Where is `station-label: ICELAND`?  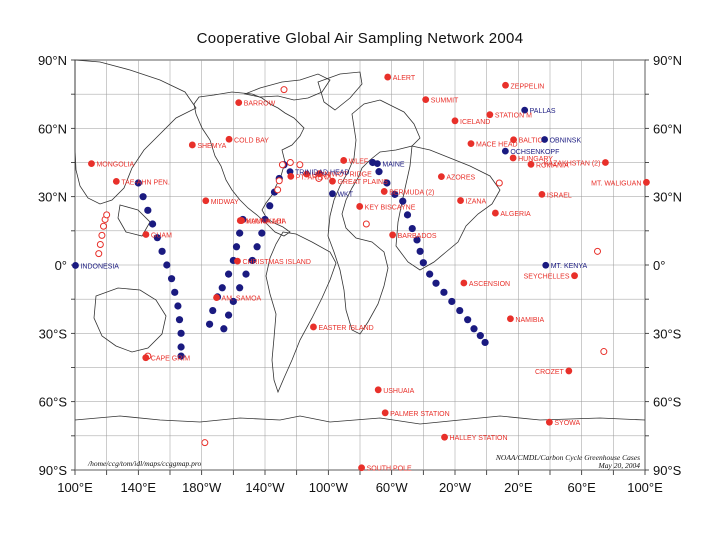
station-label: ICELAND is located at coordinates (475, 122).